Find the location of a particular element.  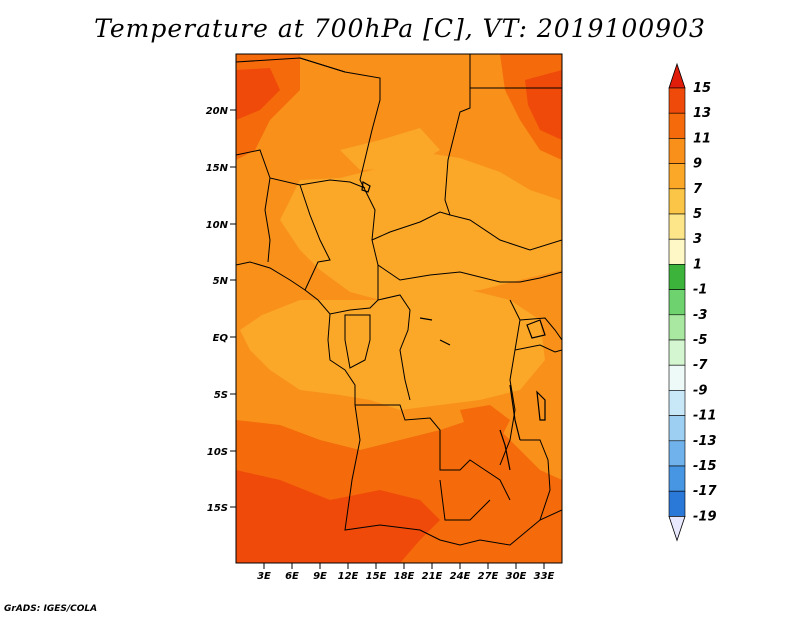

lon-label: 9E is located at coordinates (320, 576).